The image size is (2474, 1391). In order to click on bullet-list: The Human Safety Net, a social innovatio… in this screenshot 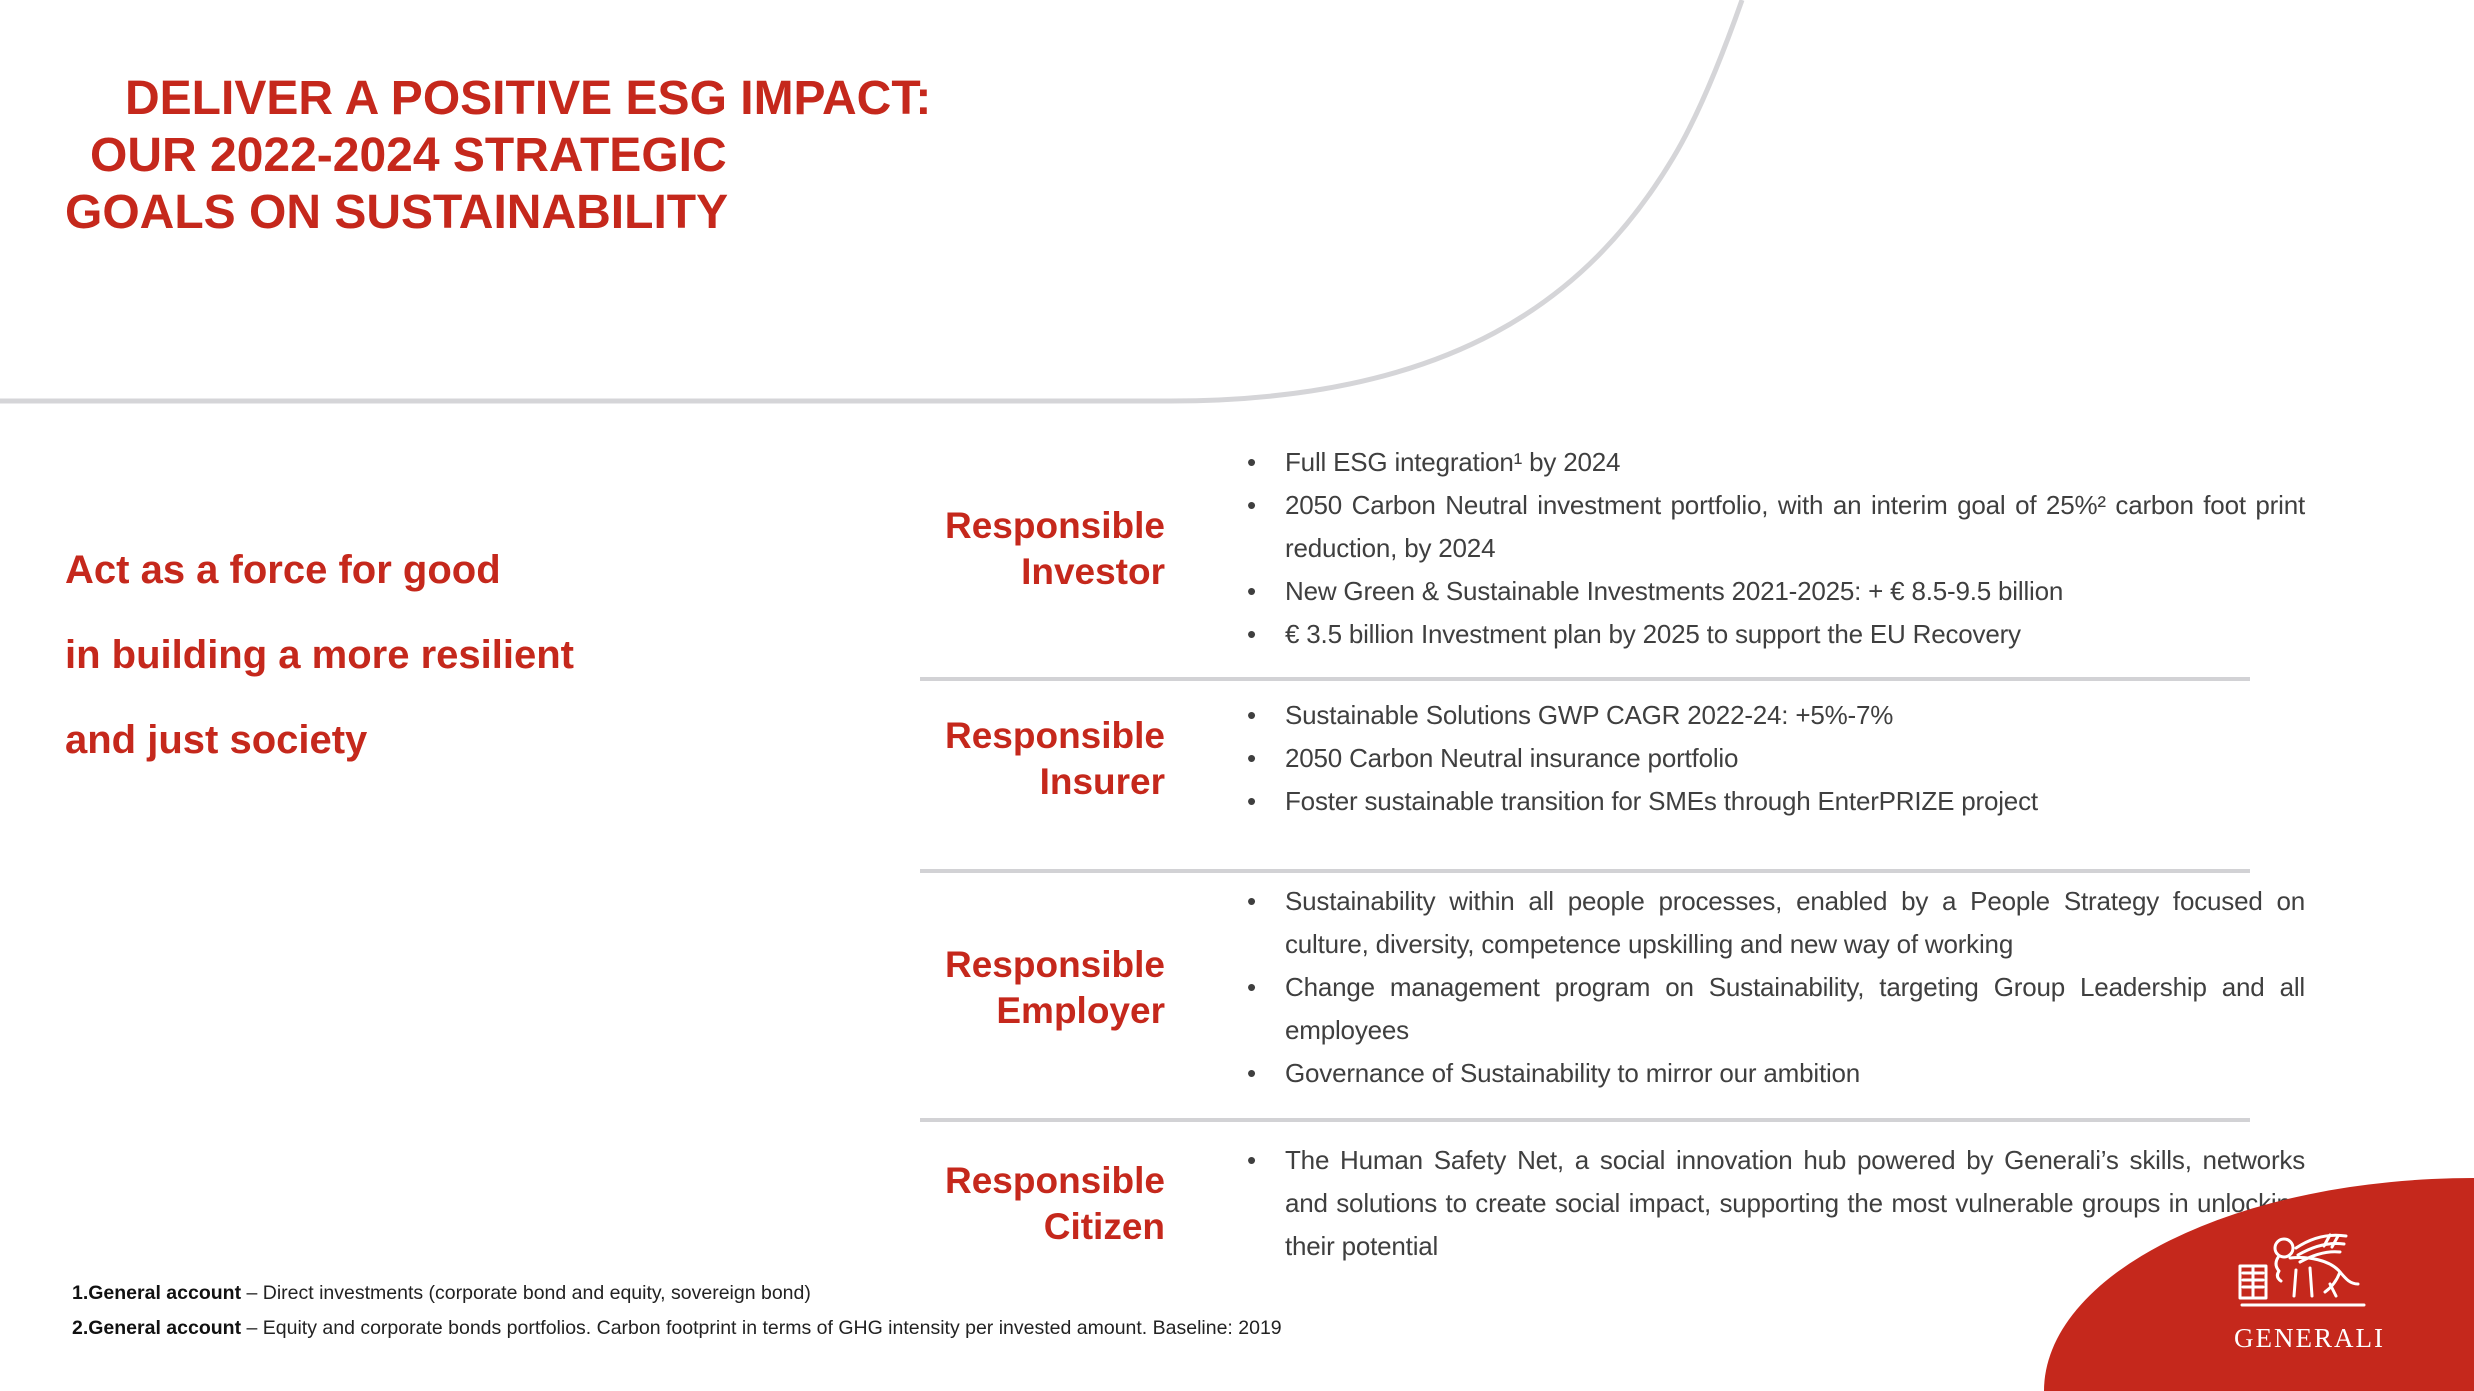, I will do `click(1776, 1203)`.